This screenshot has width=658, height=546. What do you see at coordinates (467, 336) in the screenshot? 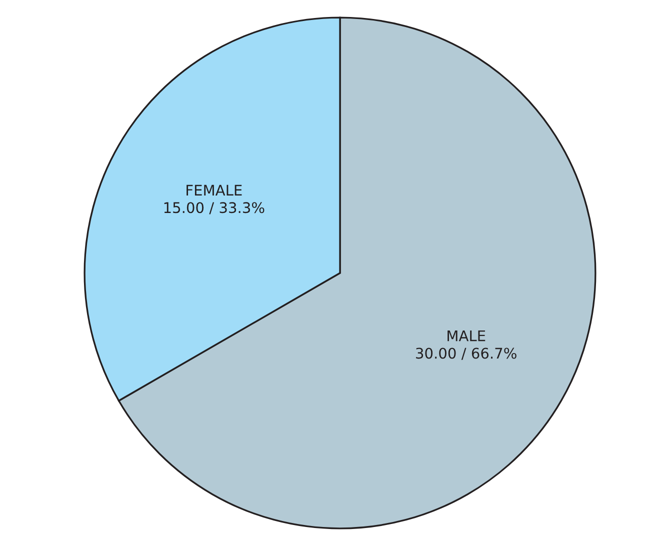
I see `slice-label: MALE` at bounding box center [467, 336].